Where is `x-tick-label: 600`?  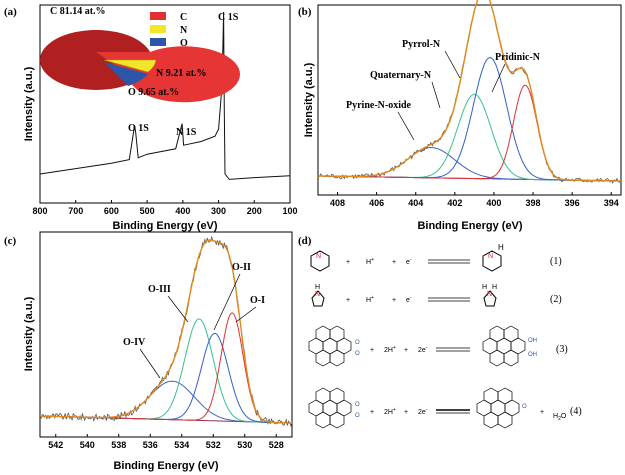
x-tick-label: 600 is located at coordinates (111, 211).